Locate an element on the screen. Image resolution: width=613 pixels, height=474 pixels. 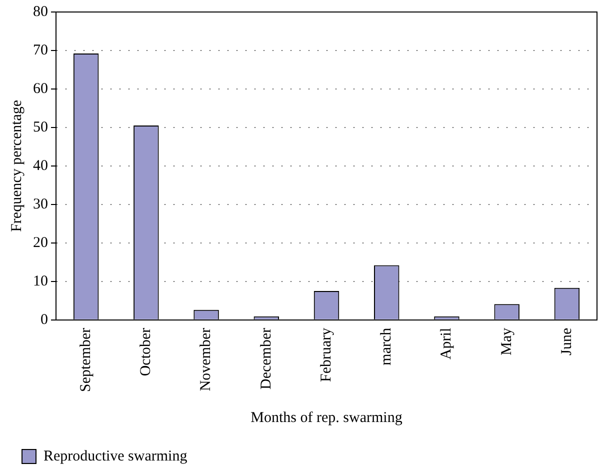
x-tick-label: September is located at coordinates (86, 360).